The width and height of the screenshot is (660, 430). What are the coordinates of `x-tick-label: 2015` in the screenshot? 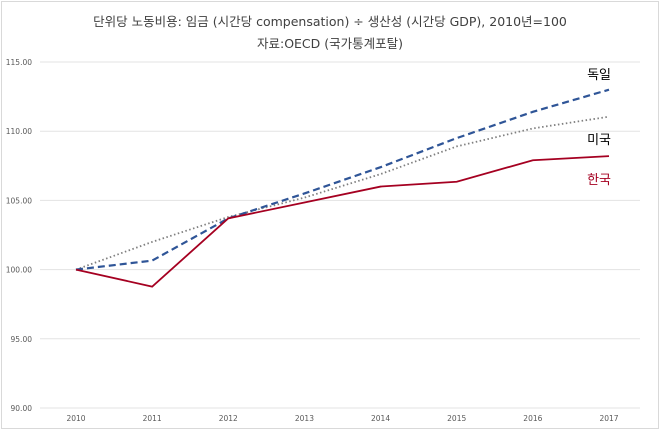 It's located at (456, 418).